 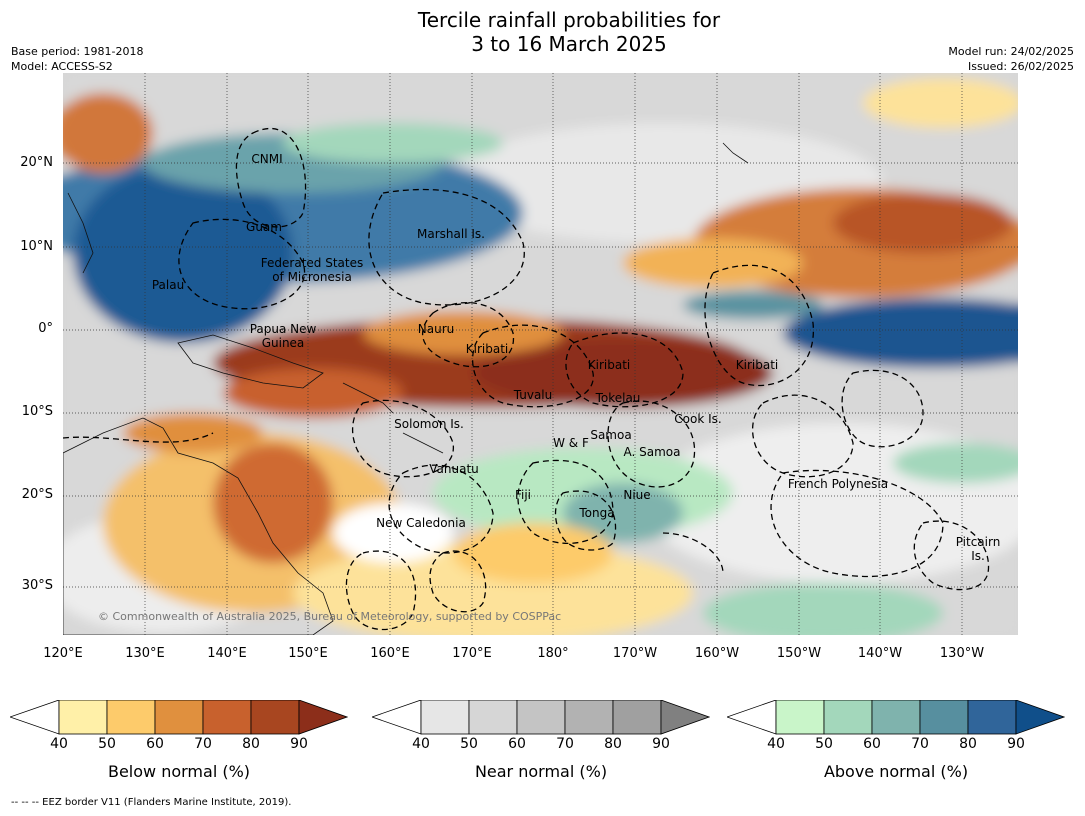 What do you see at coordinates (540, 740) in the screenshot?
I see `legend-near-normal: 40 50 60 70 80 90 Near normal (%)` at bounding box center [540, 740].